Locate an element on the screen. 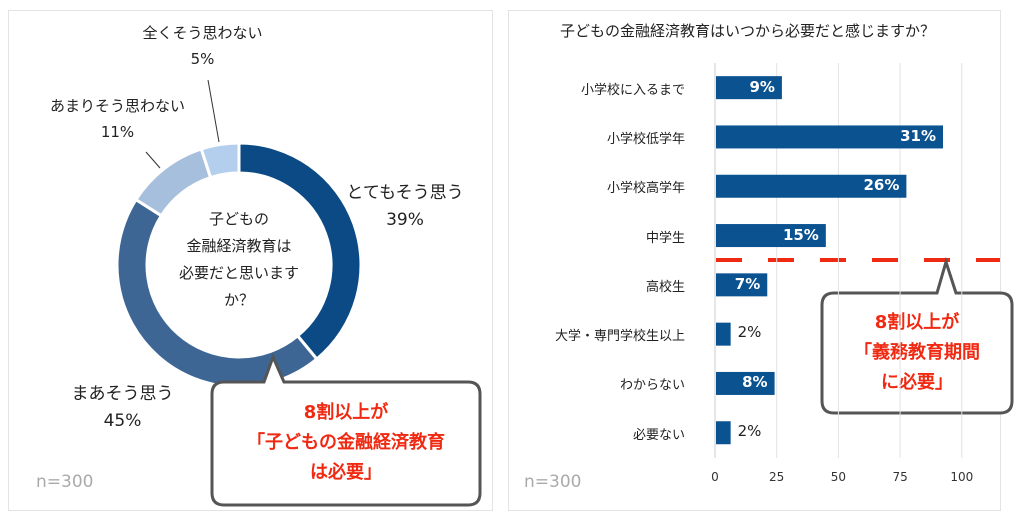 This screenshot has height=521, width=1024. callout-box-right is located at coordinates (917, 335).